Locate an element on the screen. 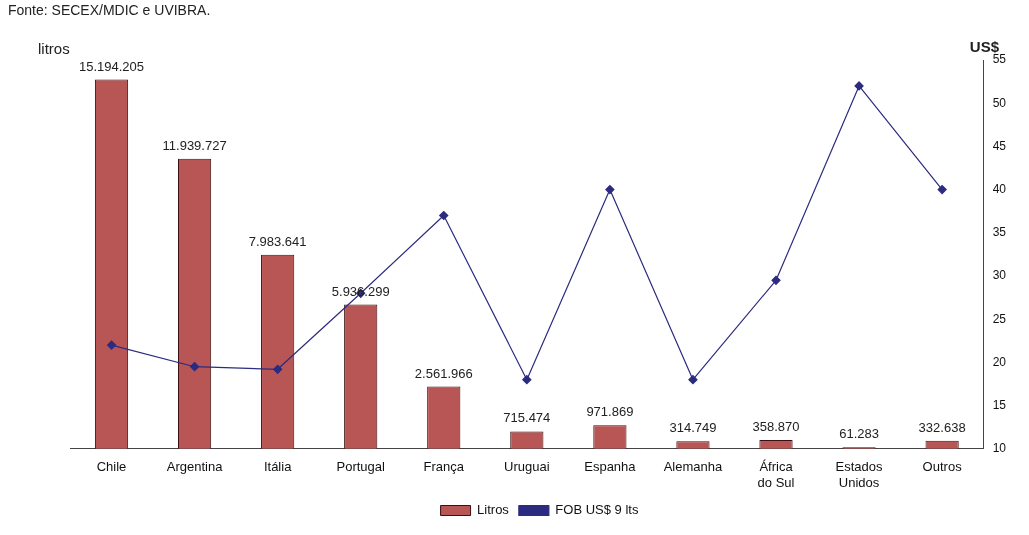 The width and height of the screenshot is (1029, 535). data-label: 332.638 is located at coordinates (942, 427).